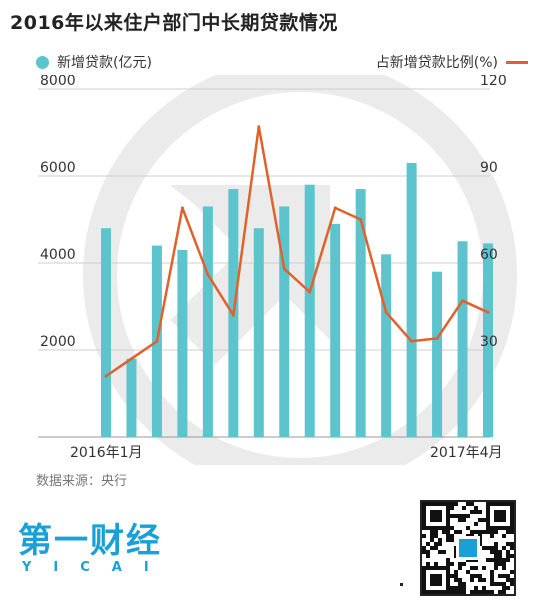 The height and width of the screenshot is (603, 550). What do you see at coordinates (174, 23) in the screenshot?
I see `chart-title: 2016年以来住户部门中长期贷款情况` at bounding box center [174, 23].